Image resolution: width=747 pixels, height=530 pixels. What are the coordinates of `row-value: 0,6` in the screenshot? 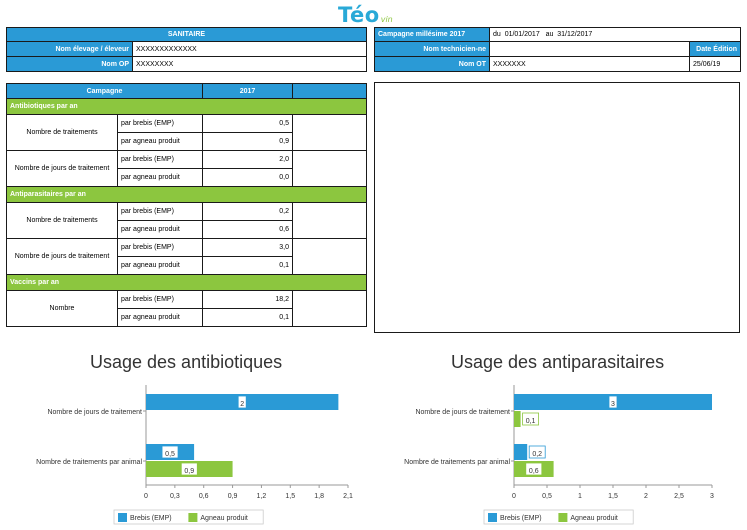 It's located at (248, 229).